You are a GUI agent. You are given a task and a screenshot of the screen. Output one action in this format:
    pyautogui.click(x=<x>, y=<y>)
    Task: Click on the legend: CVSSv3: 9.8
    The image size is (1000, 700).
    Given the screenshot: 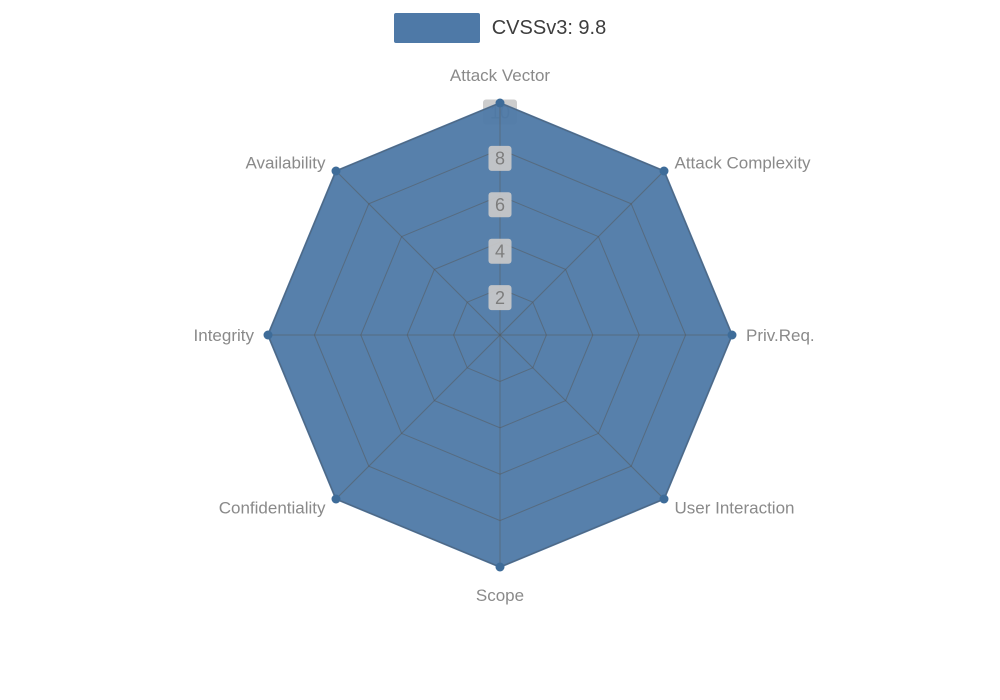 What is the action you would take?
    pyautogui.click(x=500, y=28)
    